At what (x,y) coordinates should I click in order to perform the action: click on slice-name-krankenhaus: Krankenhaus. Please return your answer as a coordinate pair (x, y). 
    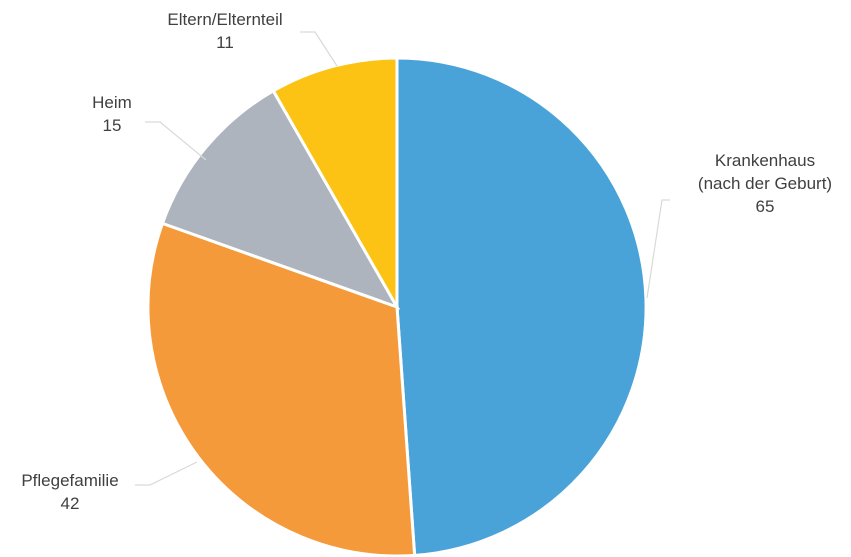
    Looking at the image, I should click on (765, 160).